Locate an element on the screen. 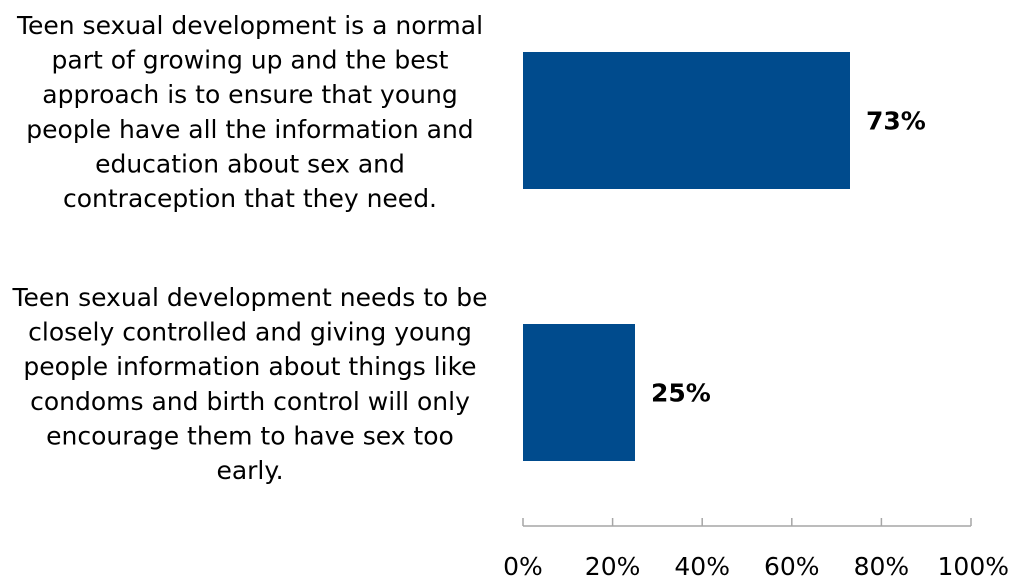 The width and height of the screenshot is (1013, 585). x-axis: 0% 20% 40% 60% 80% 100% is located at coordinates (756, 549).